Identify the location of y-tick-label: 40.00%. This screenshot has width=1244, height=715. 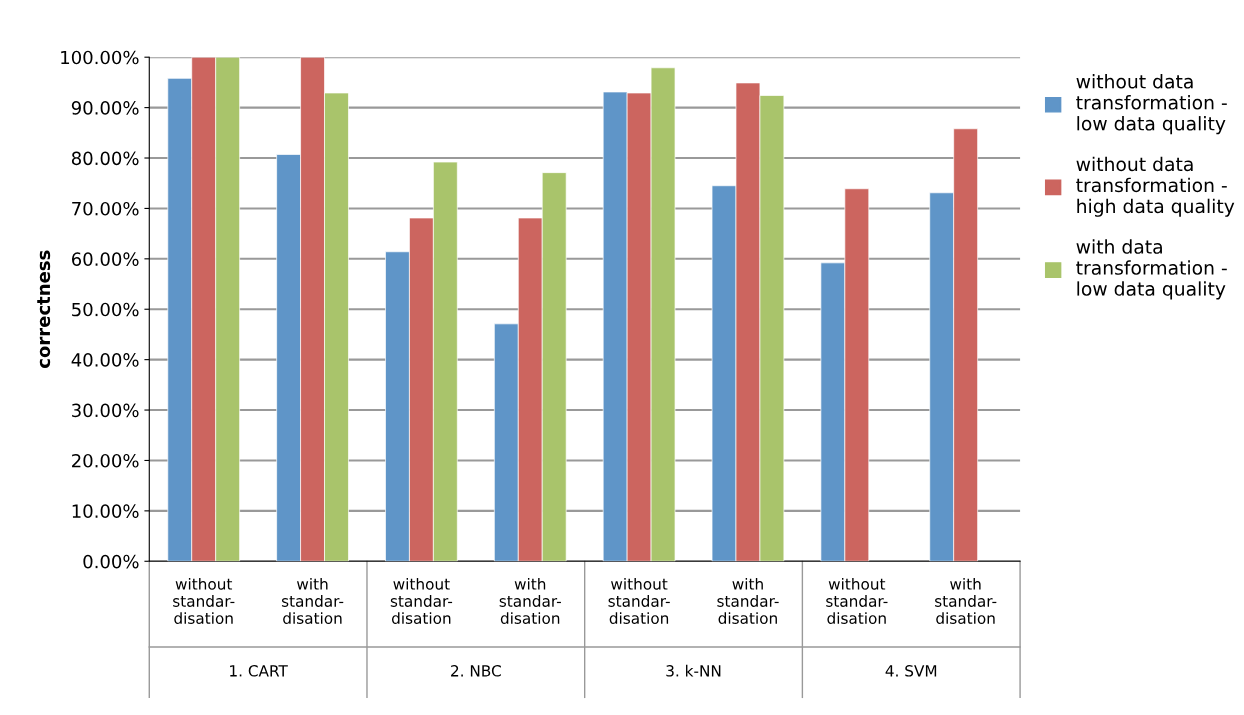
(105, 360).